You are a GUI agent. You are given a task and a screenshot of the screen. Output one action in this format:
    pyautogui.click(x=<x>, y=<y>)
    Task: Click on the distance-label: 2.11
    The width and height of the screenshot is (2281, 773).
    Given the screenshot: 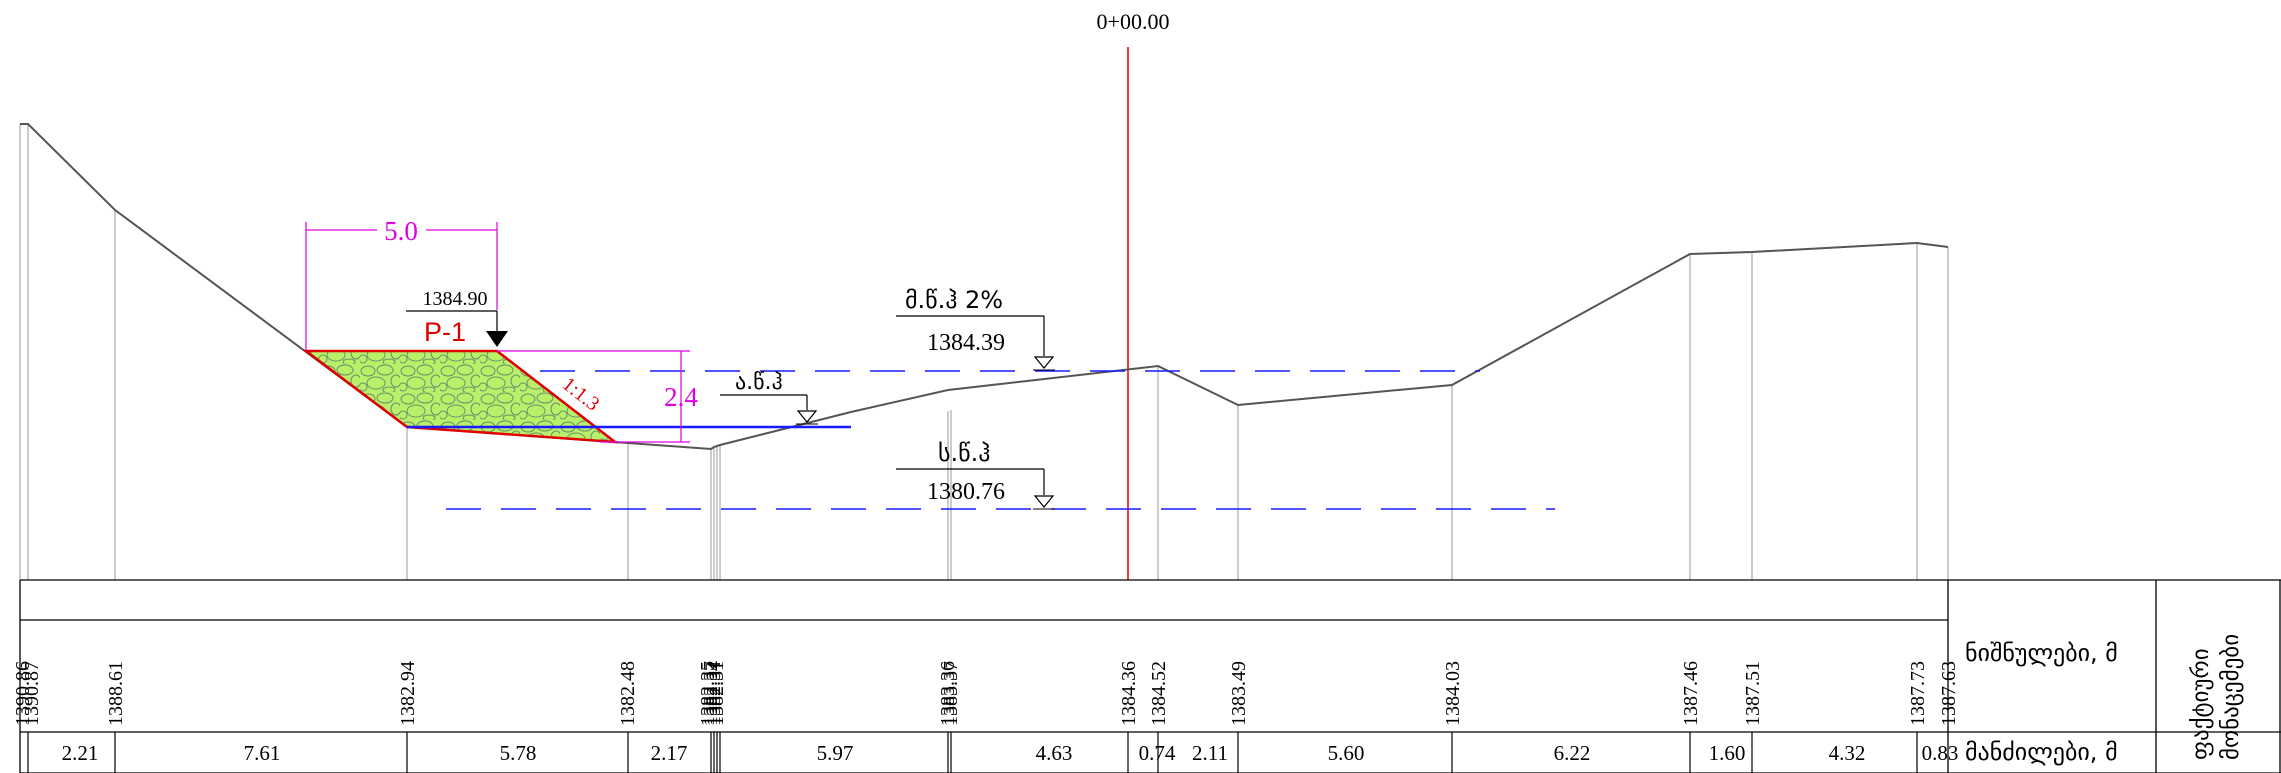 What is the action you would take?
    pyautogui.click(x=1210, y=753)
    